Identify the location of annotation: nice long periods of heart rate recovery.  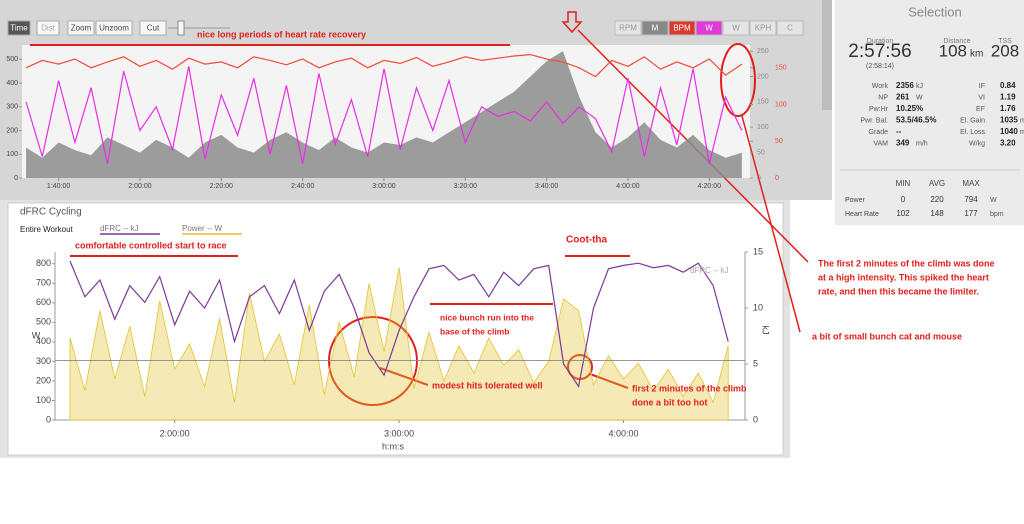
(281, 34).